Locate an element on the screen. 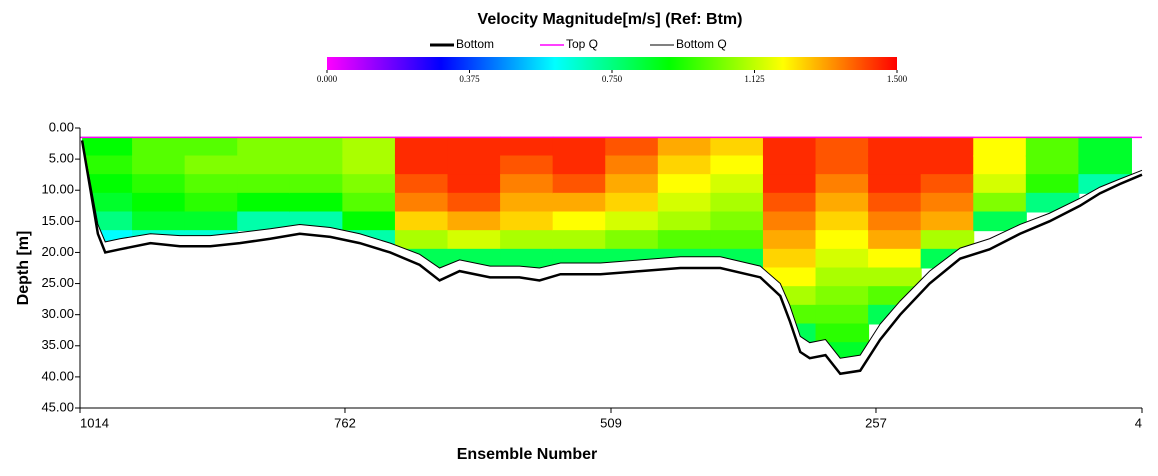 This screenshot has height=476, width=1158. colorbar-tick-label: 1.500 is located at coordinates (897, 79).